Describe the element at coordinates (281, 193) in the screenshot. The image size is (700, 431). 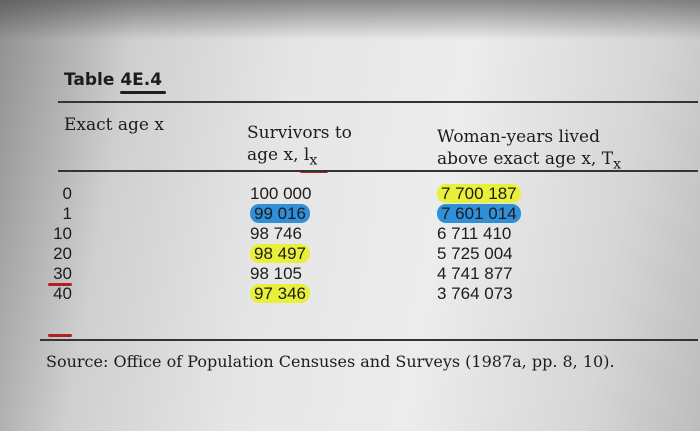
I see `table-cell: 100 000` at that location.